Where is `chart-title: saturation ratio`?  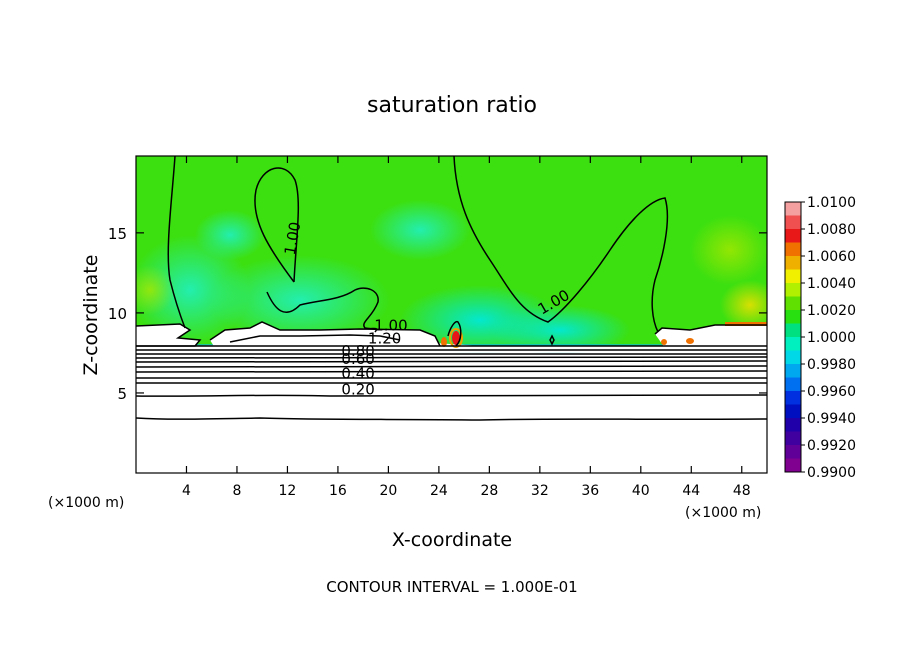 chart-title: saturation ratio is located at coordinates (452, 105).